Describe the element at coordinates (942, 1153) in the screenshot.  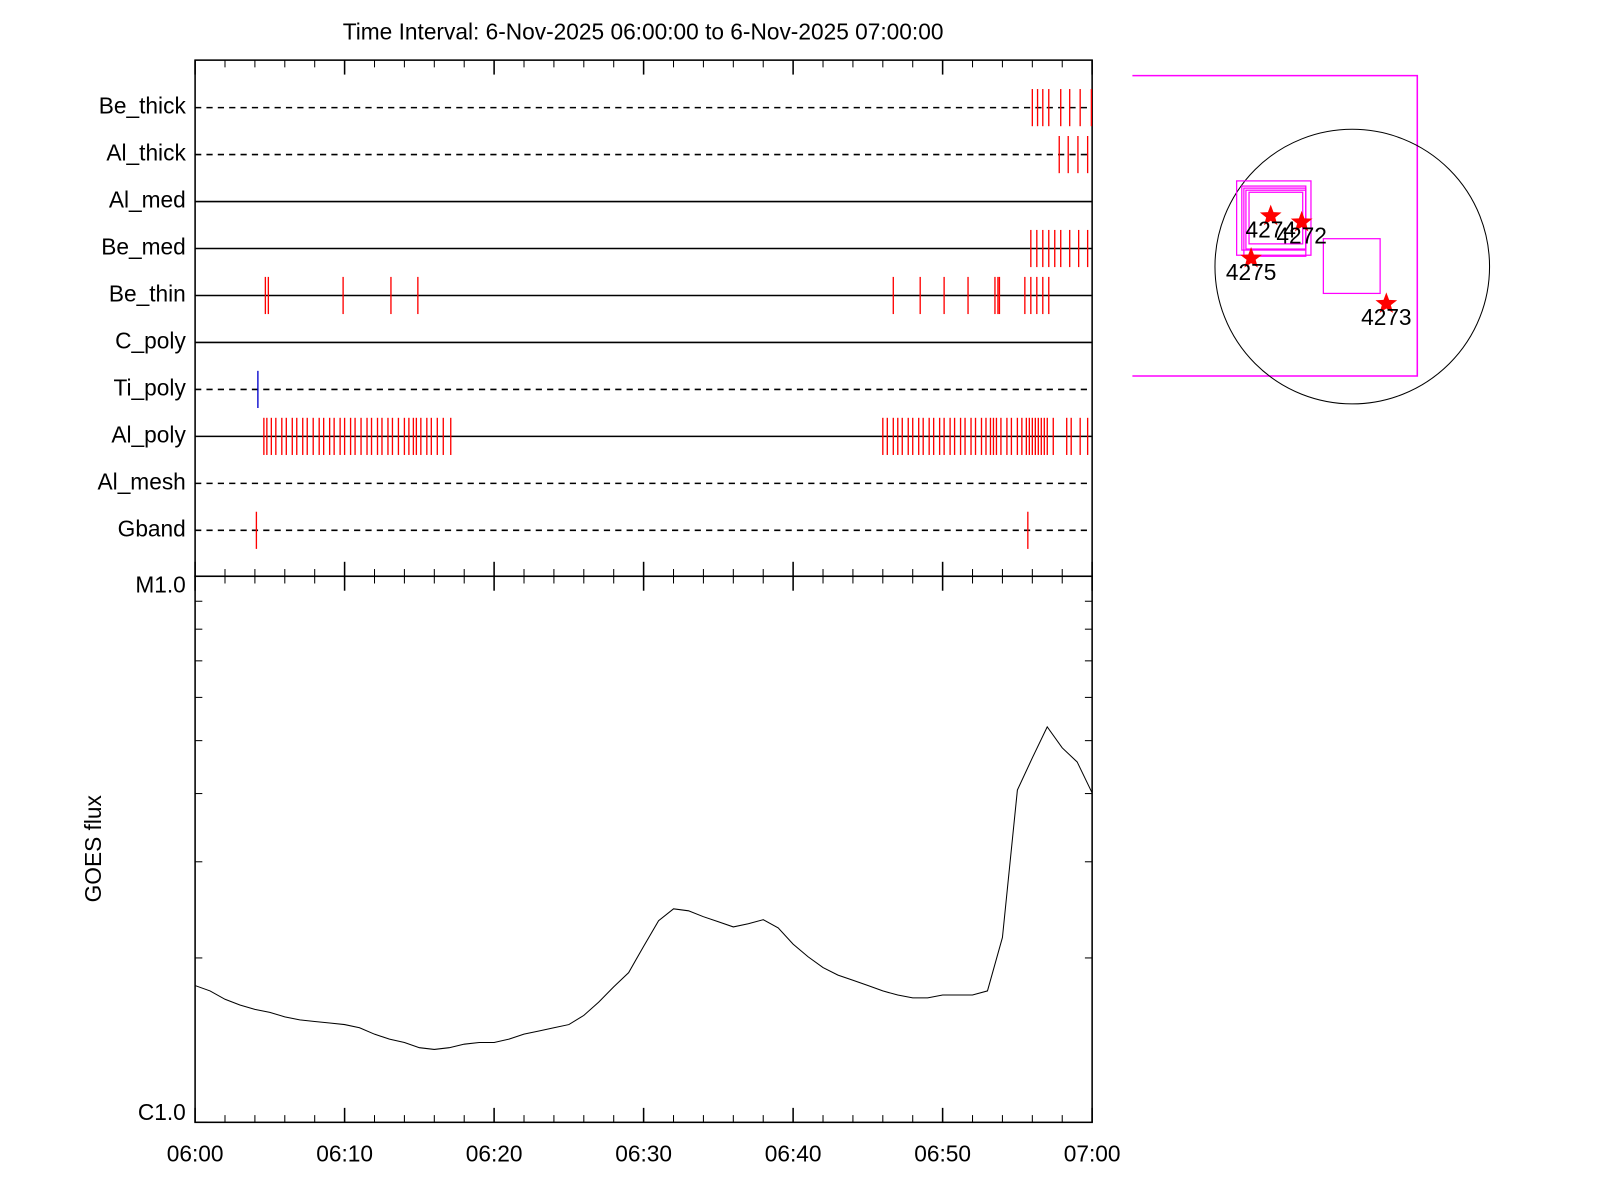
I see `x-tick-label: 06:50` at that location.